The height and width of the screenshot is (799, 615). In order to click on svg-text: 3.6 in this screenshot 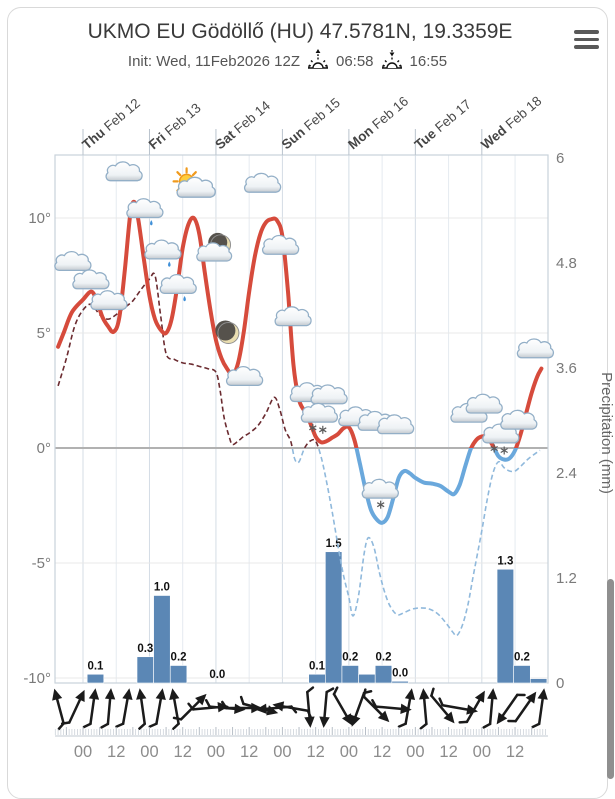, I will do `click(566, 368)`.